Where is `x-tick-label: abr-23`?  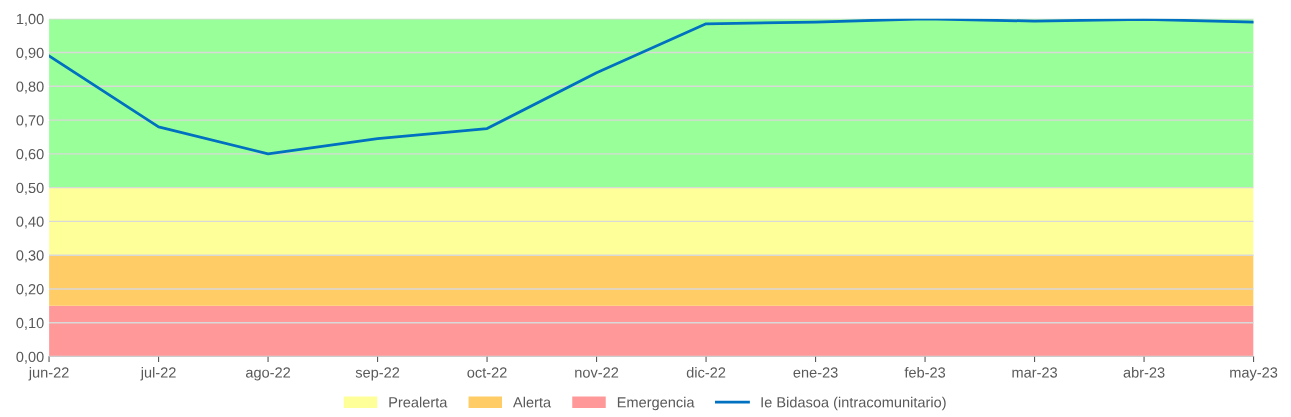
x-tick-label: abr-23 is located at coordinates (1144, 372).